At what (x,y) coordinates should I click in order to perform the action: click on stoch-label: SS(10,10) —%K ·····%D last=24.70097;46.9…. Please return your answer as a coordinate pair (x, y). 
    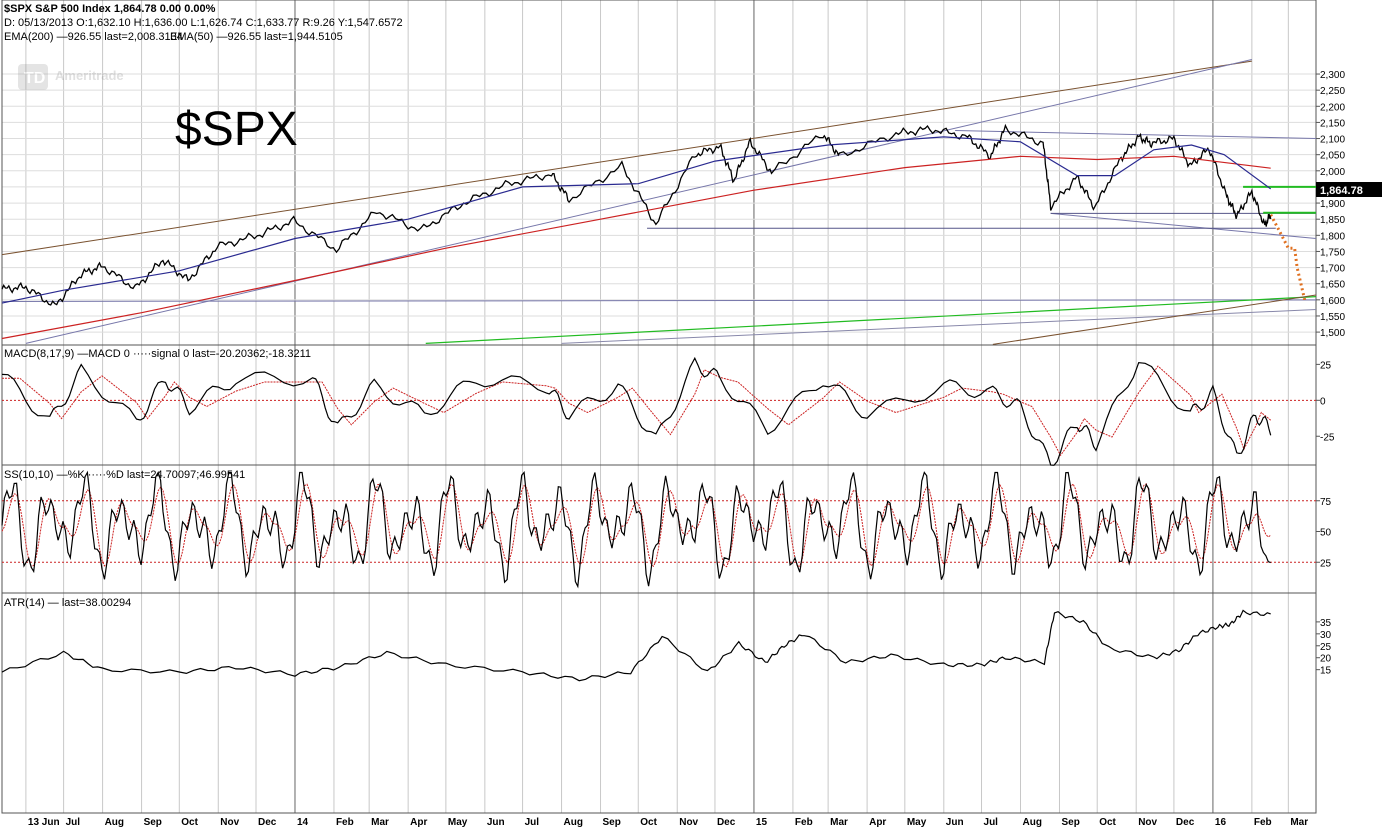
    Looking at the image, I should click on (124, 475).